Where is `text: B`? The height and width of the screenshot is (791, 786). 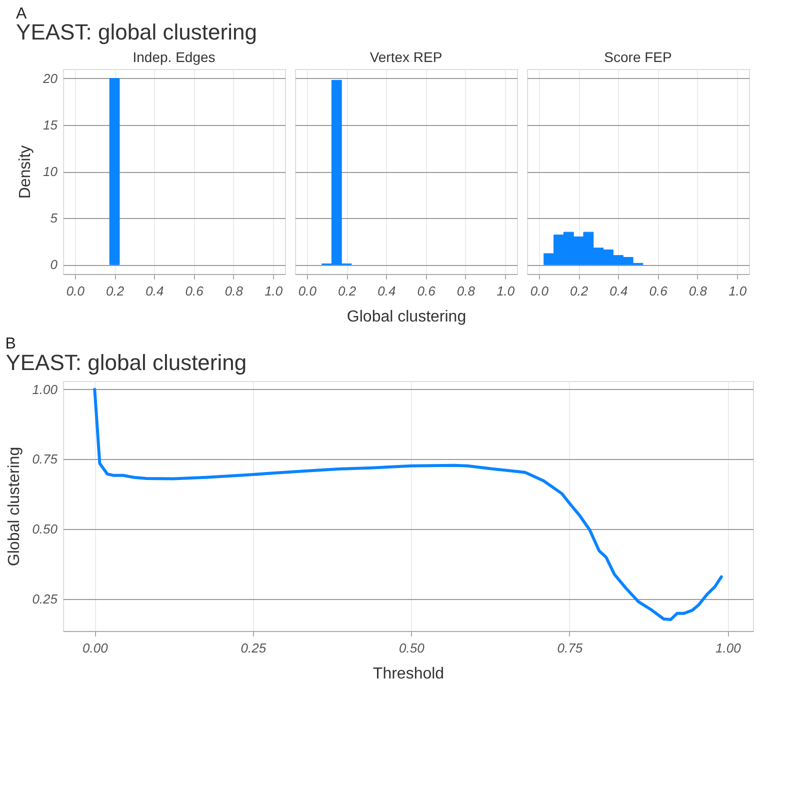
text: B is located at coordinates (10, 344).